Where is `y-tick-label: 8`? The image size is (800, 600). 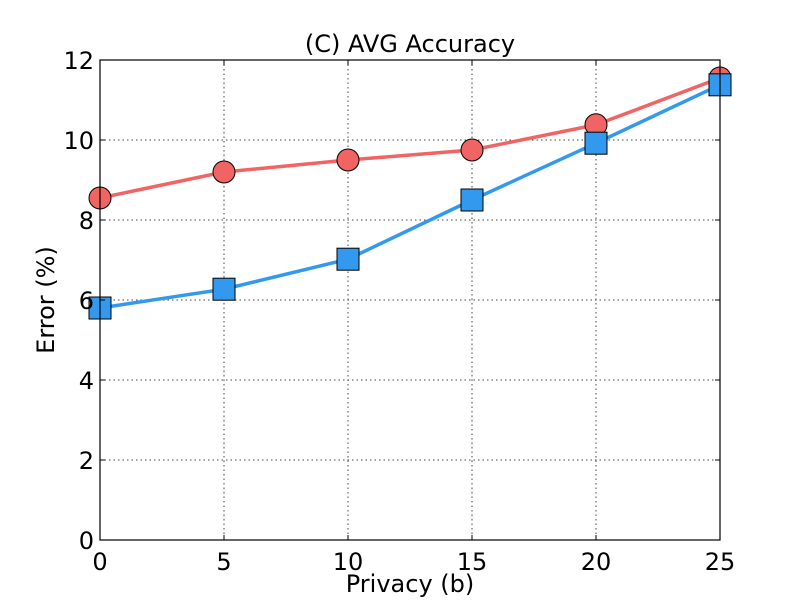 y-tick-label: 8 is located at coordinates (86, 221).